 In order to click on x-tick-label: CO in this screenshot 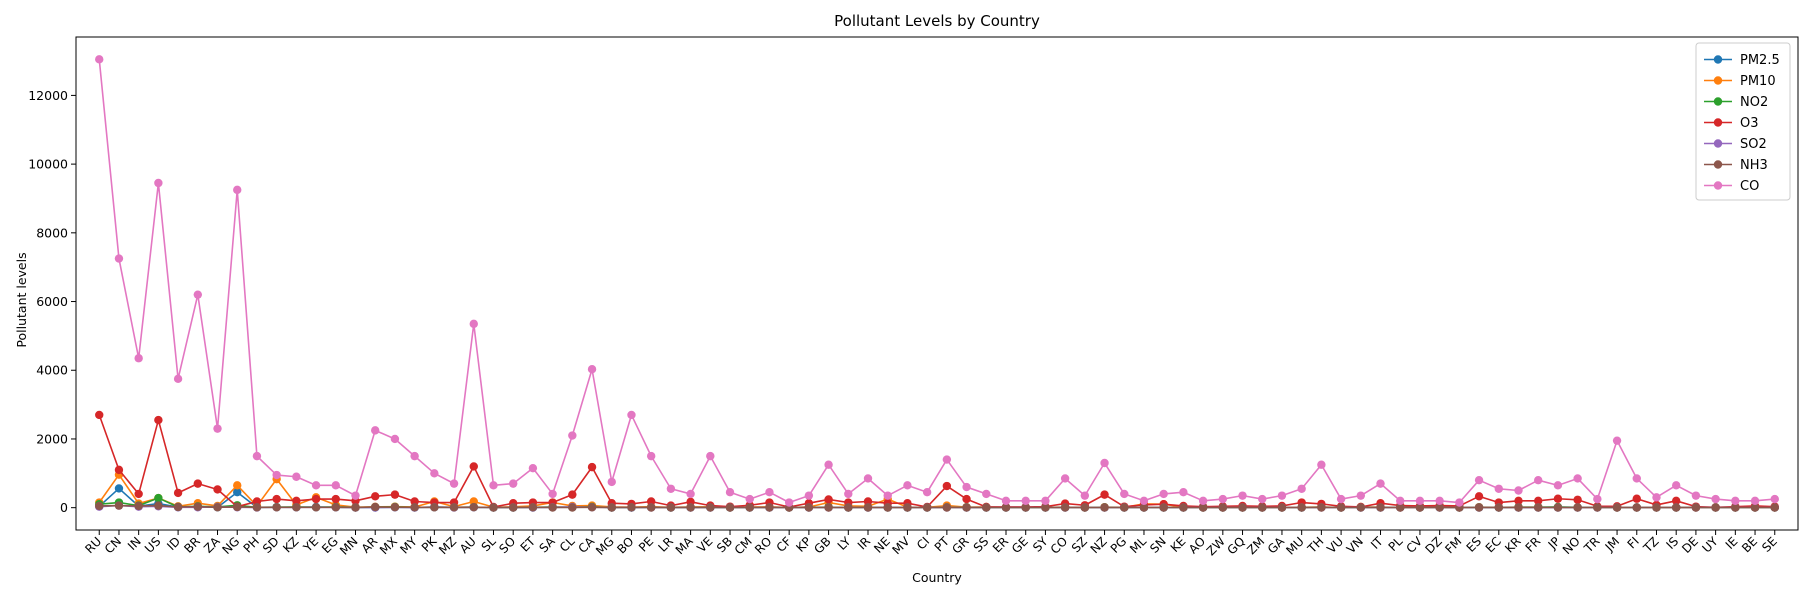, I will do `click(1059, 545)`.